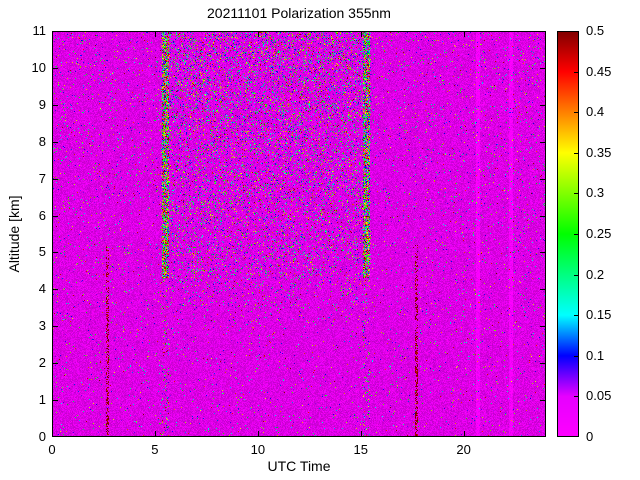 This screenshot has width=640, height=480. I want to click on y-tick-label: 10, so click(38, 67).